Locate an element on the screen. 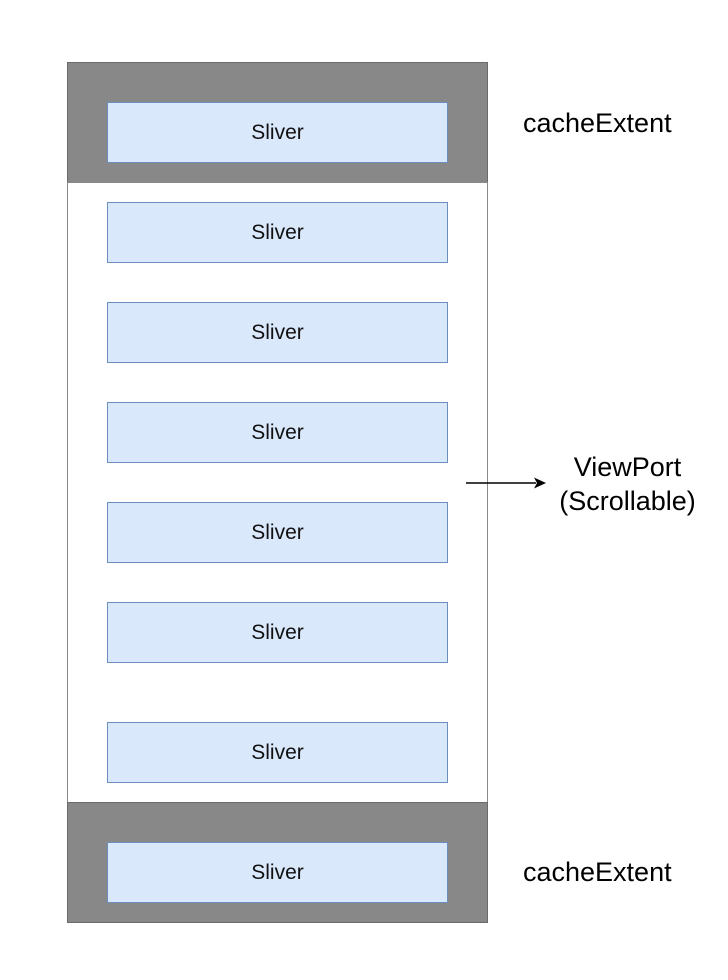 The height and width of the screenshot is (980, 728). sliver-cache-top: Sliver is located at coordinates (277, 132).